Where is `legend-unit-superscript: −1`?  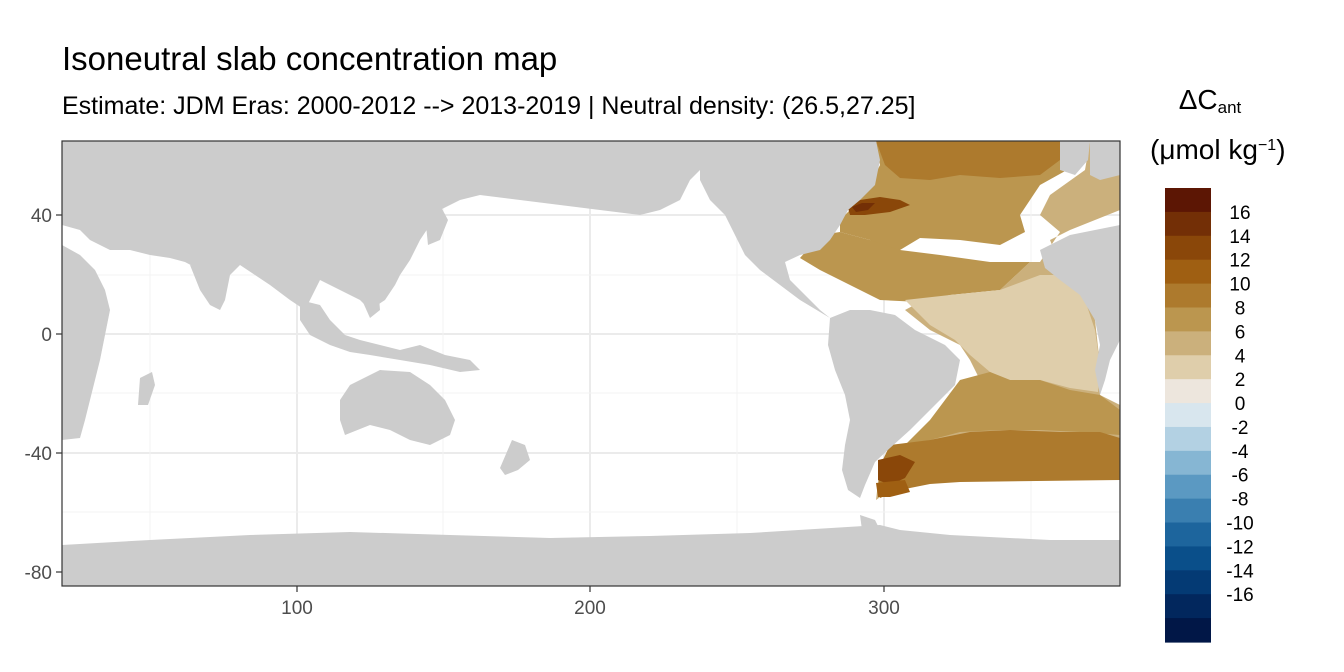 legend-unit-superscript: −1 is located at coordinates (1267, 145).